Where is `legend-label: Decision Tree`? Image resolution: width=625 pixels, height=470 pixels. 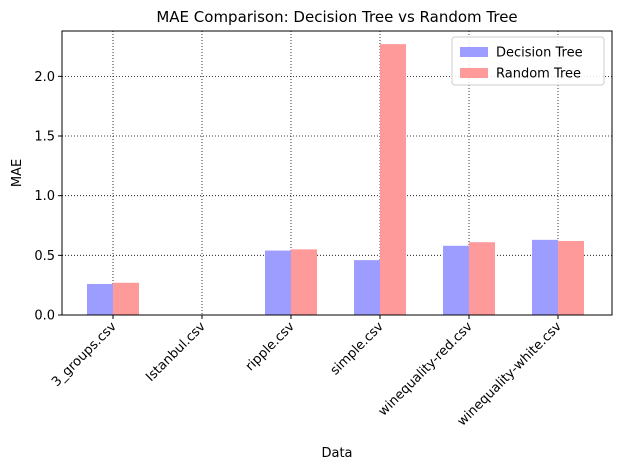
legend-label: Decision Tree is located at coordinates (539, 53).